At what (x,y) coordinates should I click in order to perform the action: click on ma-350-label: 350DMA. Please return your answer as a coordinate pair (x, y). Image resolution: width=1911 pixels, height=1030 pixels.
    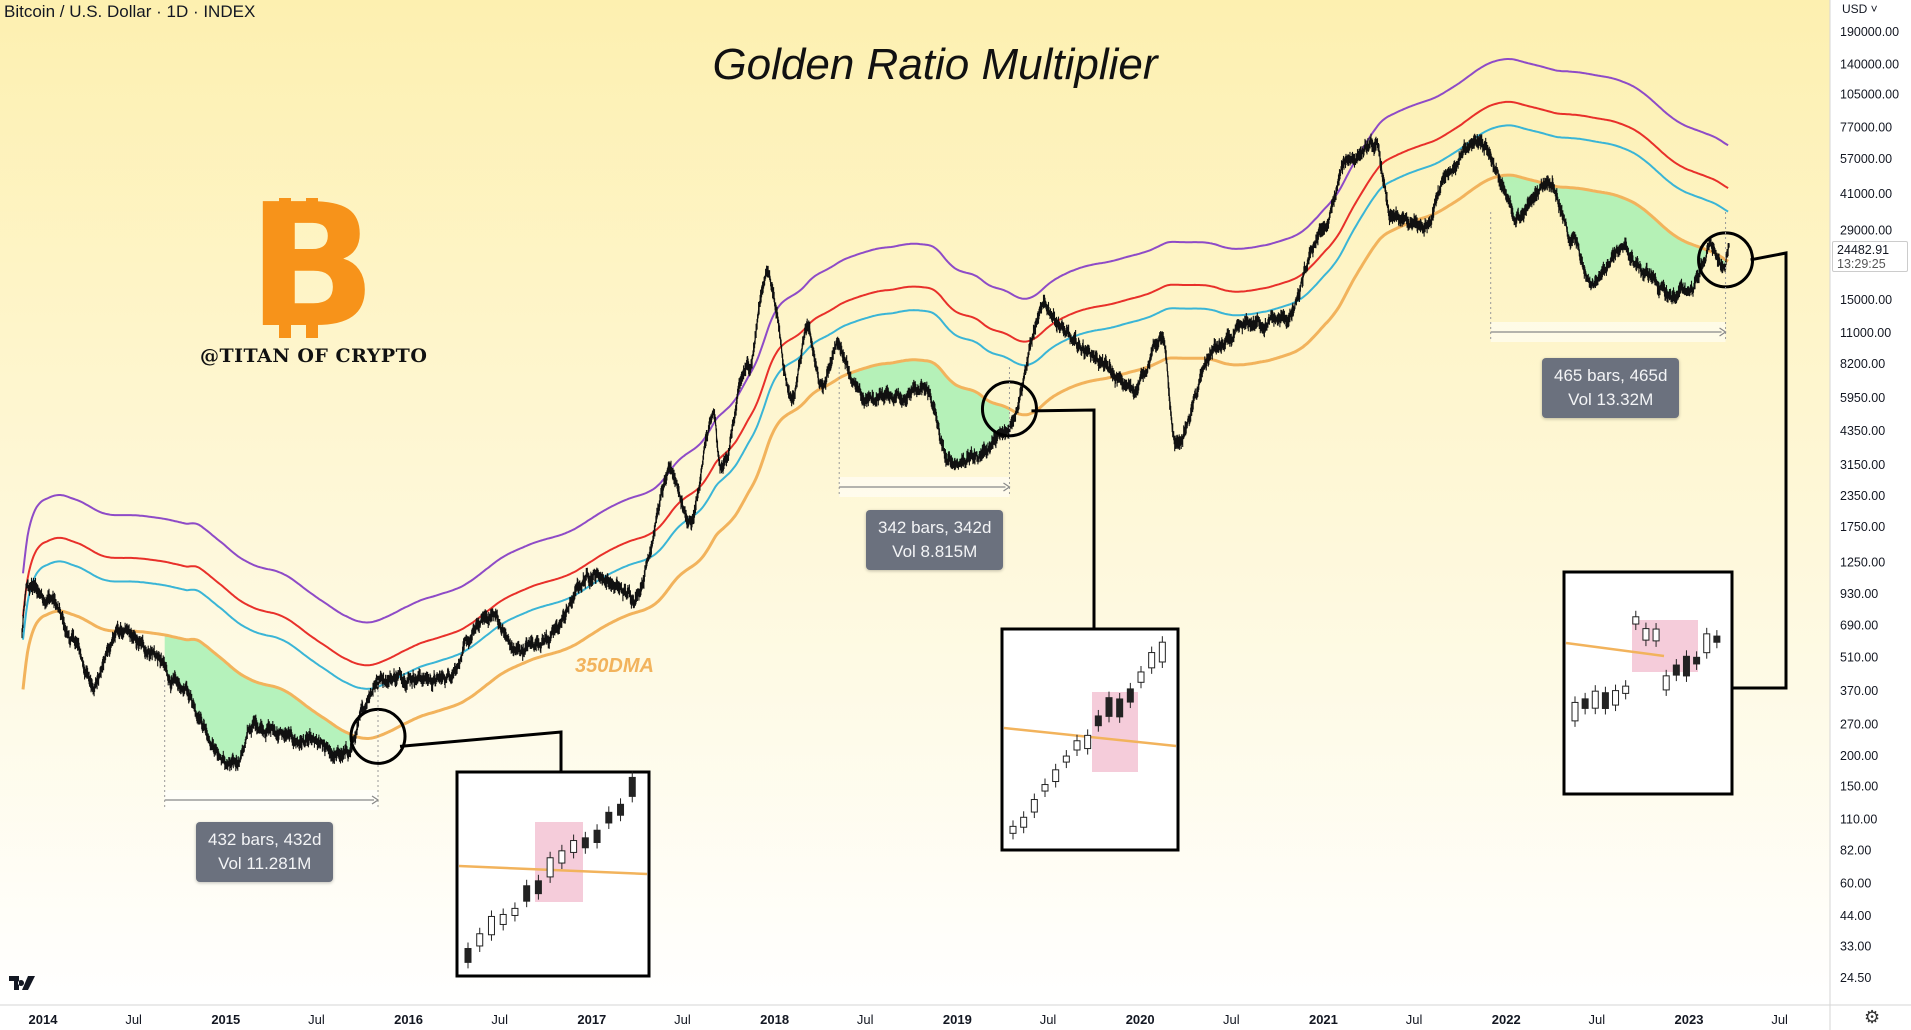
    Looking at the image, I should click on (614, 666).